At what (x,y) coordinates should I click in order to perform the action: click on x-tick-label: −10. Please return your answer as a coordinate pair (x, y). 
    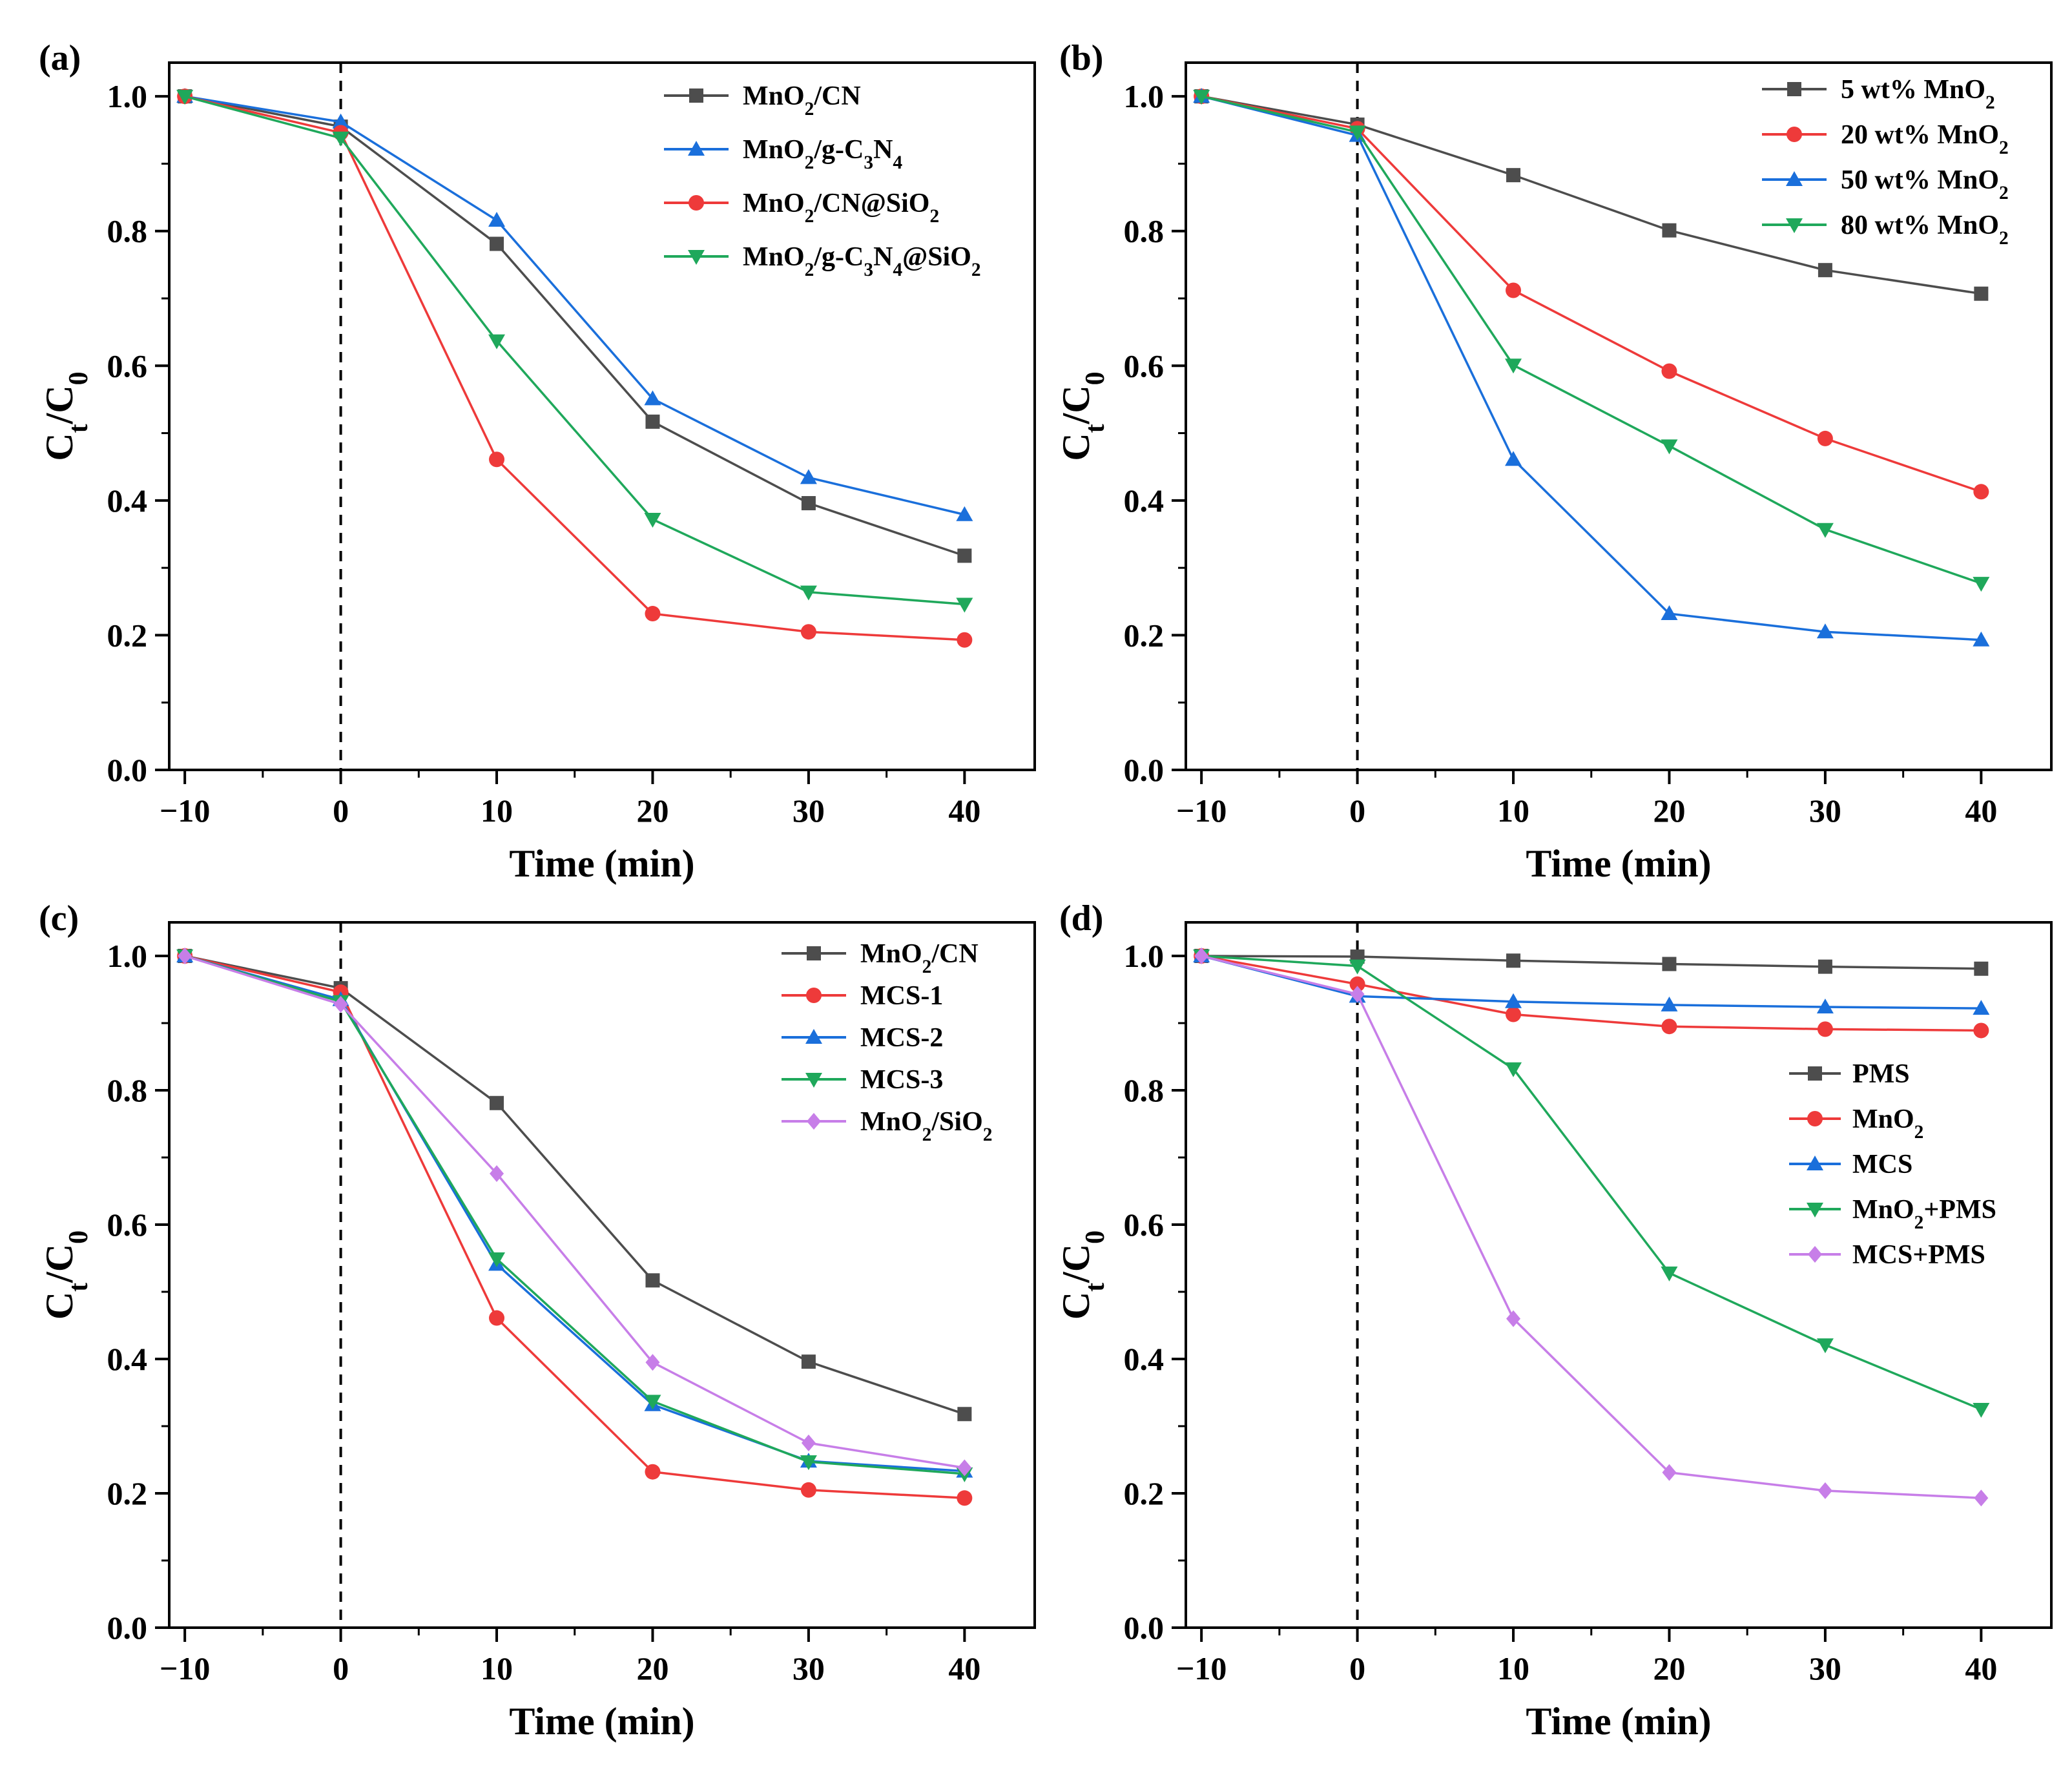
    Looking at the image, I should click on (1201, 811).